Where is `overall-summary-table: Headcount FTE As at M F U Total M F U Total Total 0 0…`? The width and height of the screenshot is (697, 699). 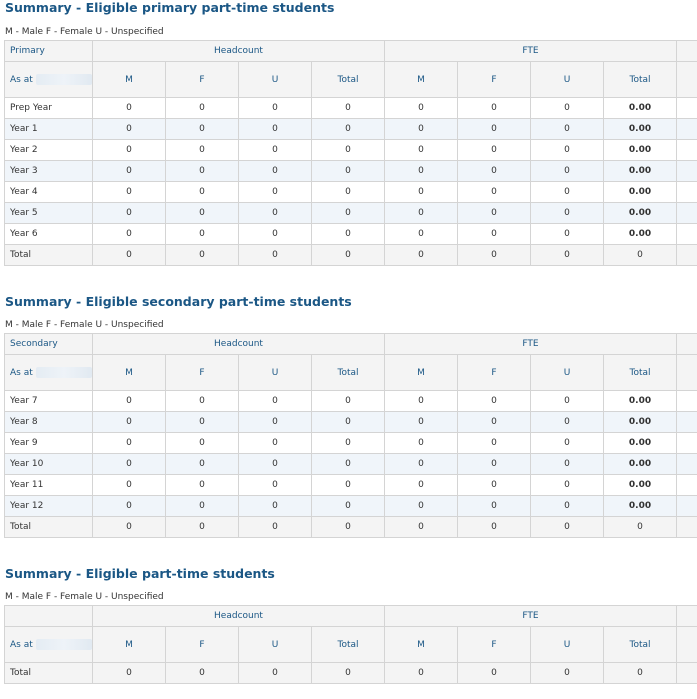
overall-summary-table: Headcount FTE As at M F U Total M F U Total Total 0 0… is located at coordinates (350, 644).